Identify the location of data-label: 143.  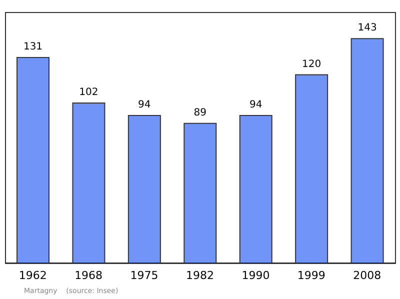
(367, 28).